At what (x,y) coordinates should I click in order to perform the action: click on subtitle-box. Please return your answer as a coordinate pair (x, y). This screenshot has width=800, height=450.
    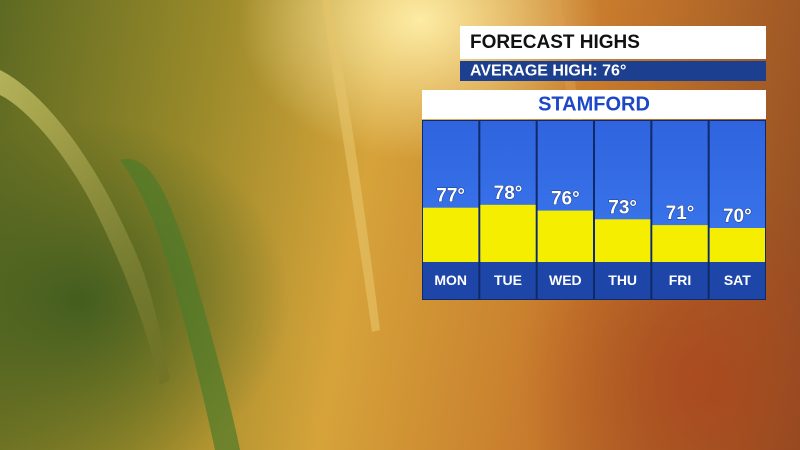
    Looking at the image, I should click on (613, 71).